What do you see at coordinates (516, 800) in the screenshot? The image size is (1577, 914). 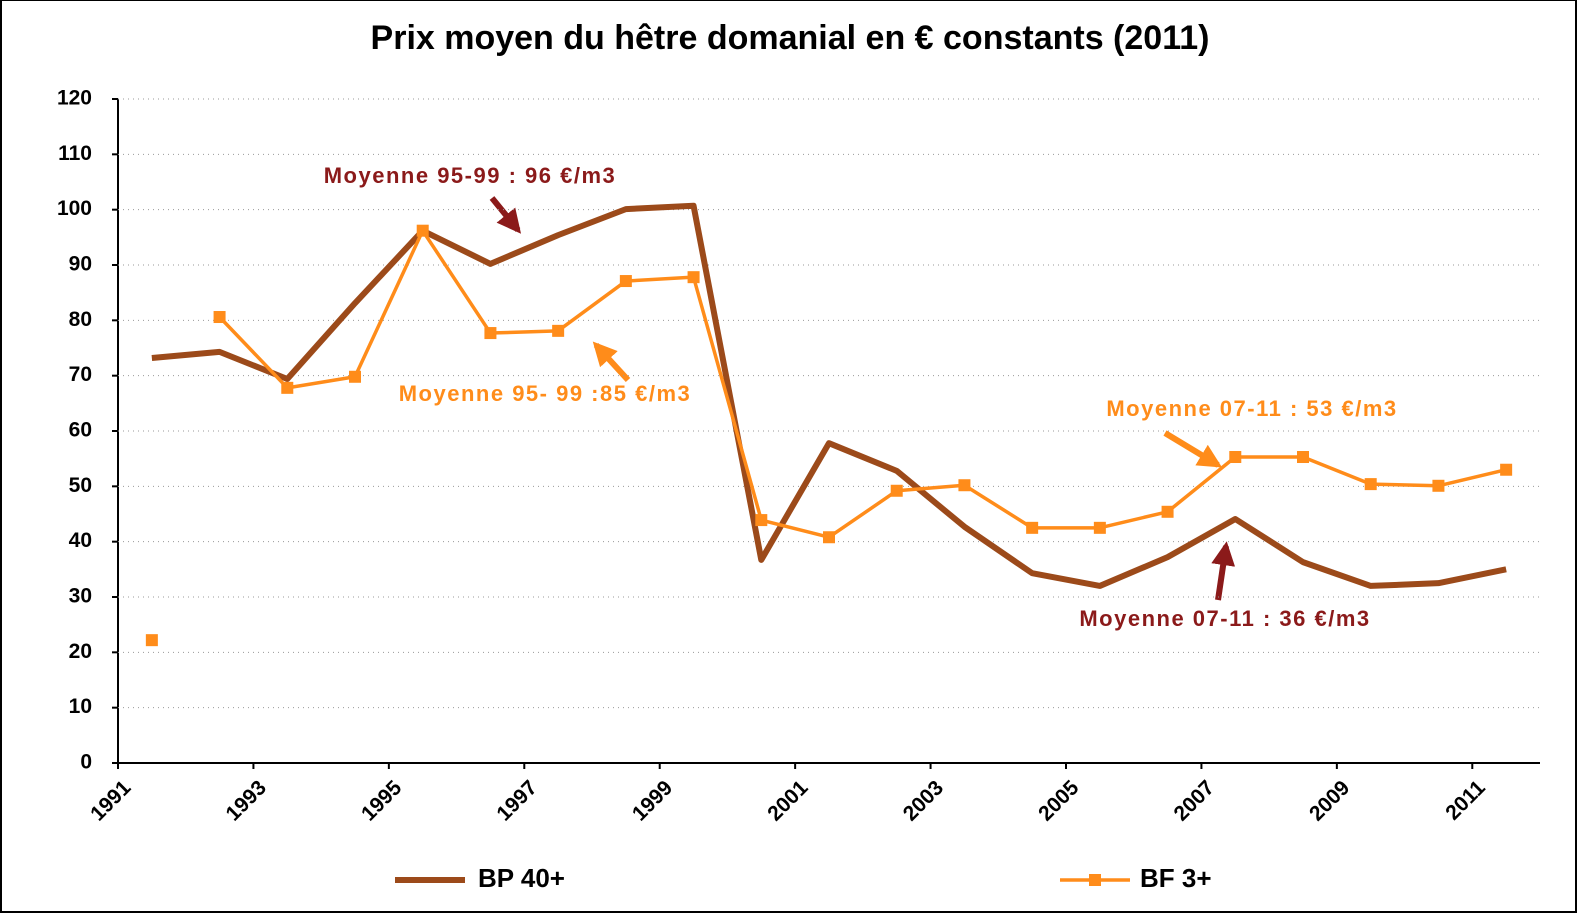 I see `x-tick-label: 1997` at bounding box center [516, 800].